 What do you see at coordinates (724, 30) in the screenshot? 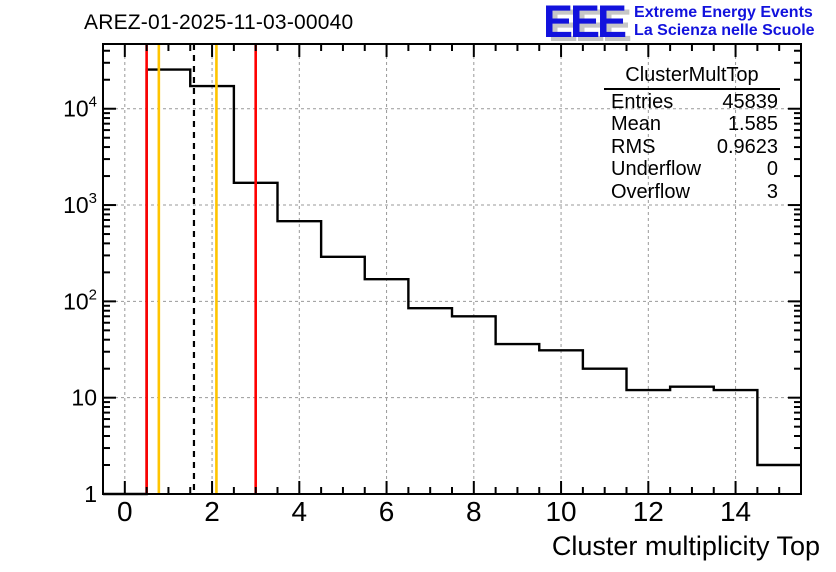
I see `eee-logo-tagline-2: La Scienza nelle Scuole` at bounding box center [724, 30].